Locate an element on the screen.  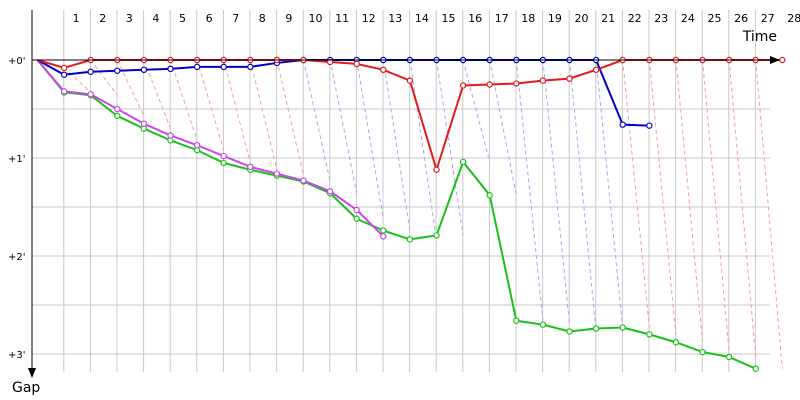
x-tick-label: 4 is located at coordinates (155, 18).